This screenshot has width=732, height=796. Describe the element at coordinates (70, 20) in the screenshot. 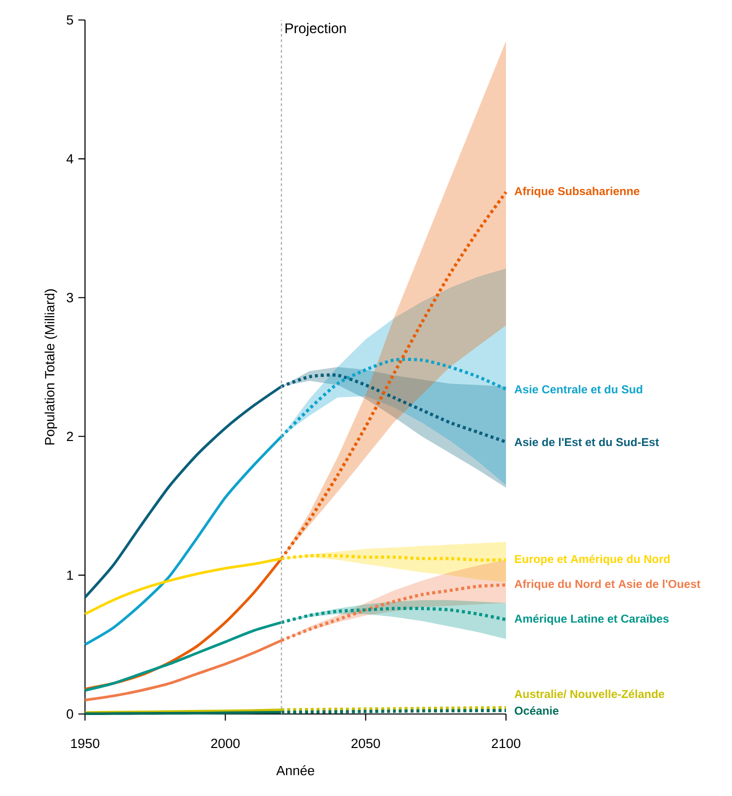

I see `y-tick-label: 5` at that location.